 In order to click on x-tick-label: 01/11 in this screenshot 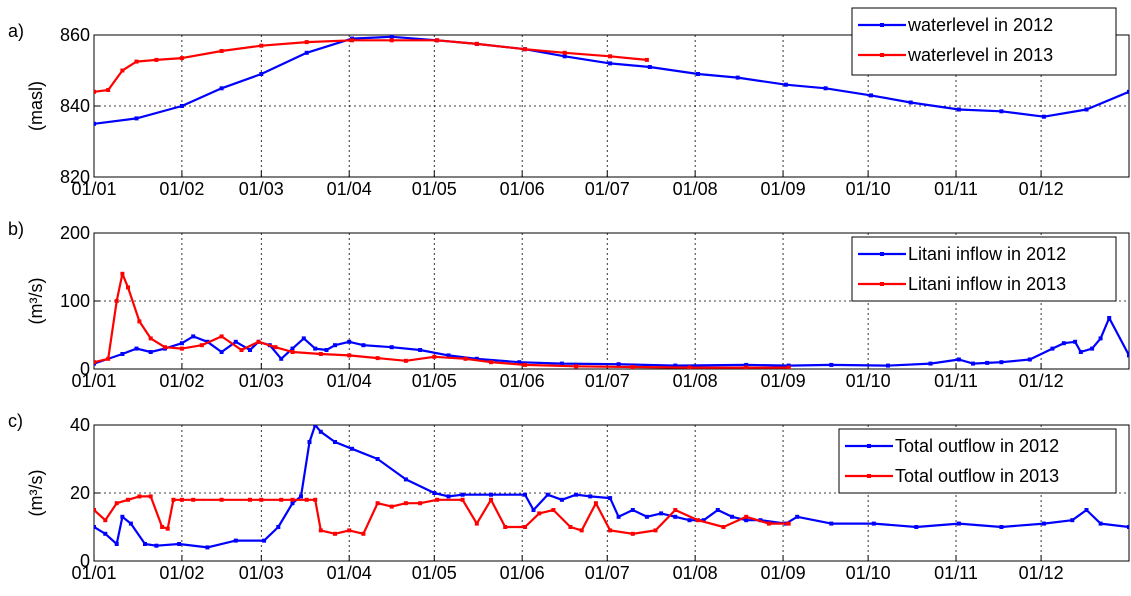, I will do `click(956, 189)`.